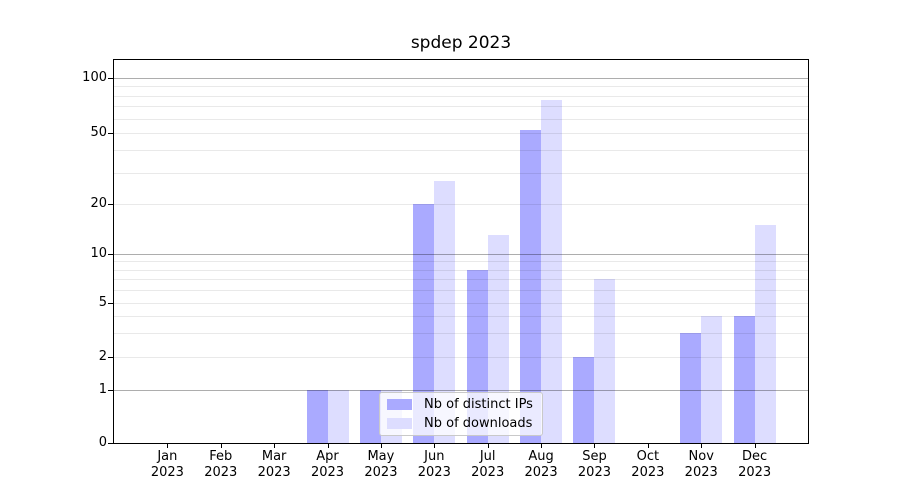  What do you see at coordinates (399, 404) in the screenshot?
I see `legend-swatch-distinct-ips` at bounding box center [399, 404].